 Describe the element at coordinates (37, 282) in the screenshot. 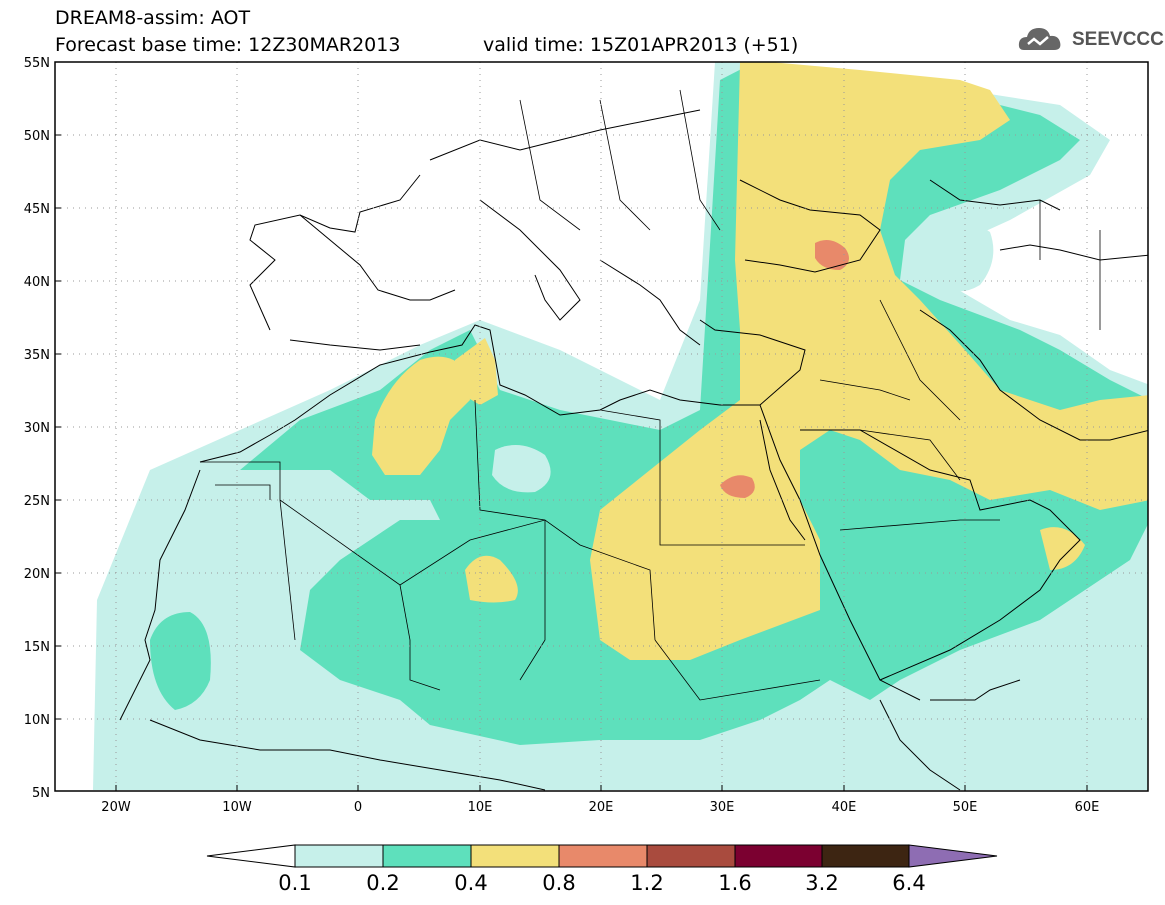

I see `lat-label: 40N` at that location.